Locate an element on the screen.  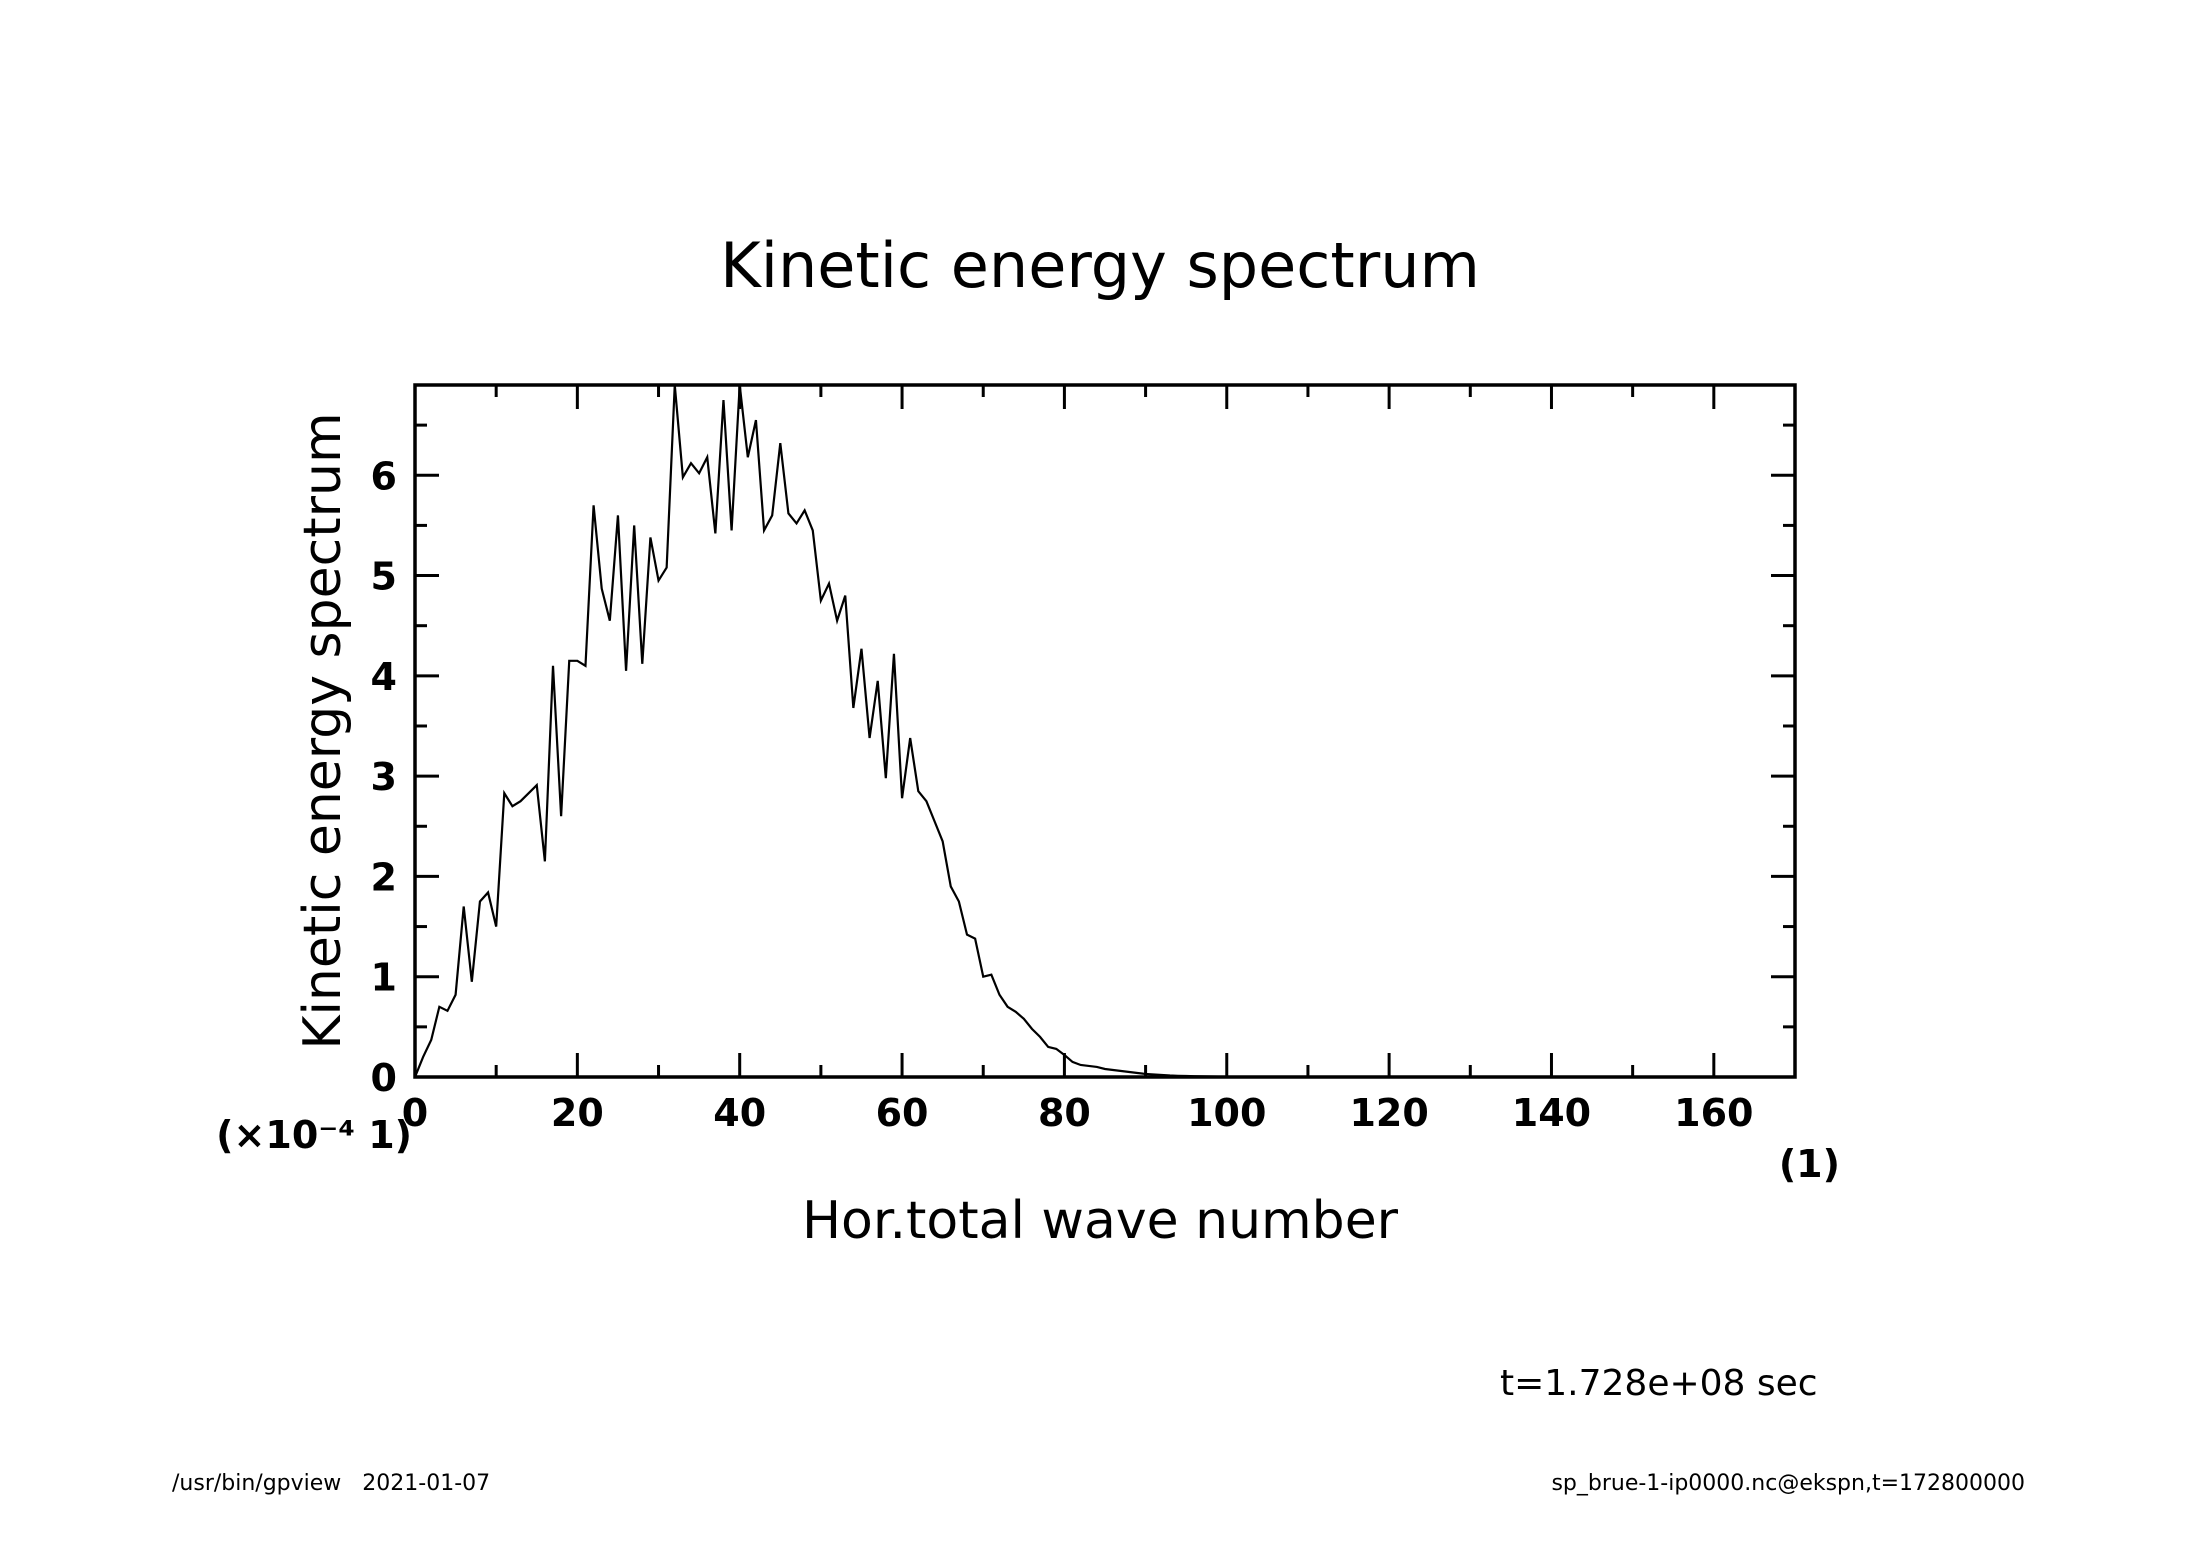
y-tick-label: 2 is located at coordinates (384, 877).